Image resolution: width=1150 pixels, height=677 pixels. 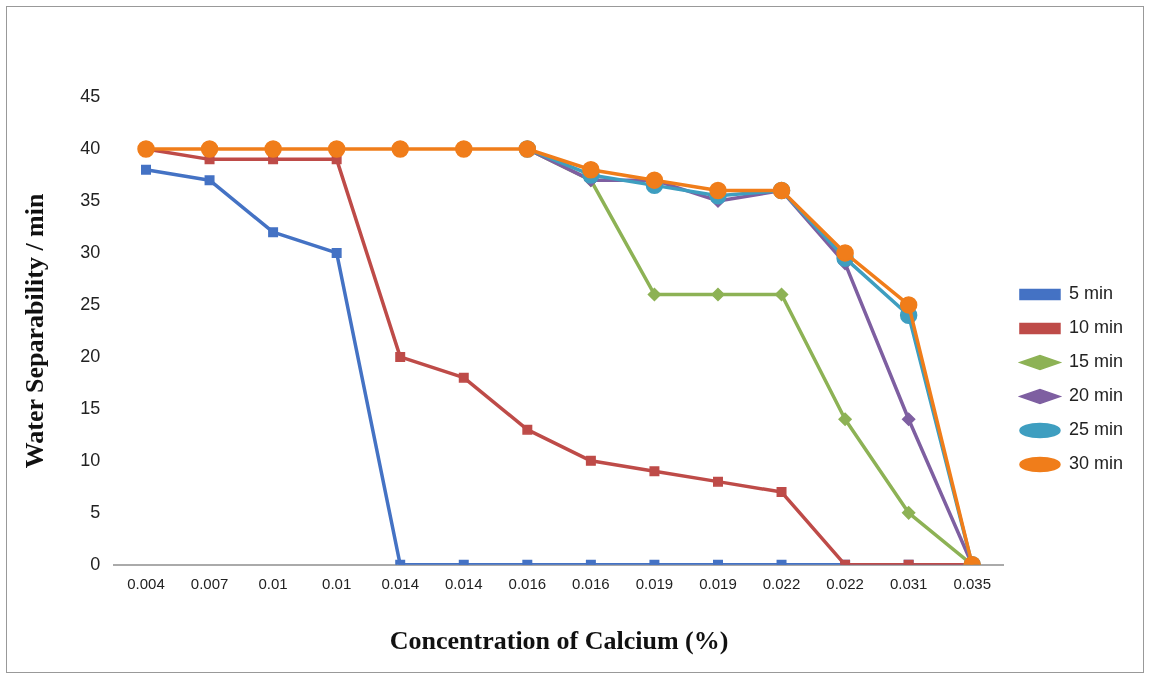 What do you see at coordinates (90, 355) in the screenshot?
I see `y-tick-label: 20` at bounding box center [90, 355].